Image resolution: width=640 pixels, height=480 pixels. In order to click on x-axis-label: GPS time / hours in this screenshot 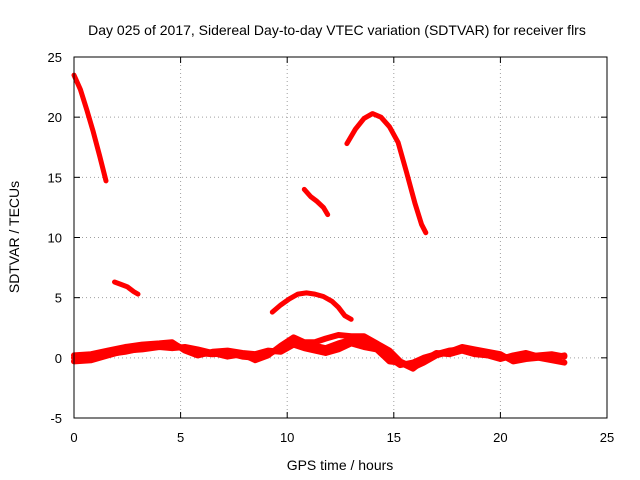, I will do `click(340, 465)`.